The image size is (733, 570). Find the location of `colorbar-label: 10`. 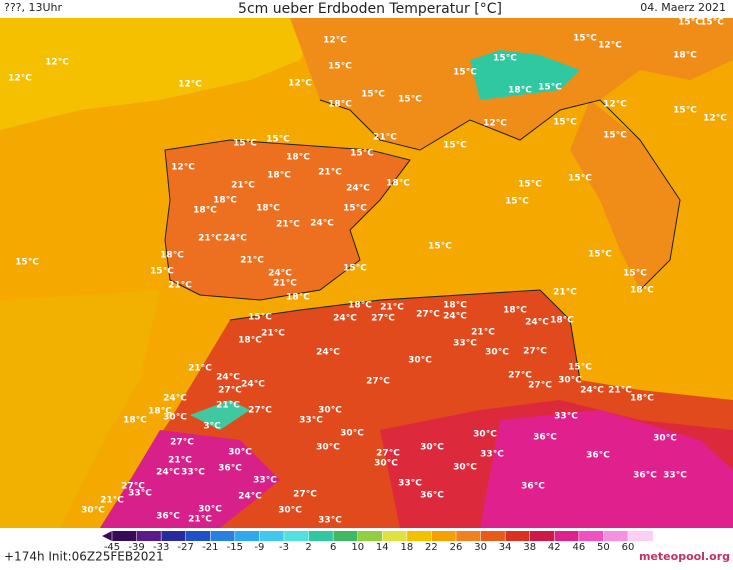

colorbar-label: 10 is located at coordinates (357, 547).